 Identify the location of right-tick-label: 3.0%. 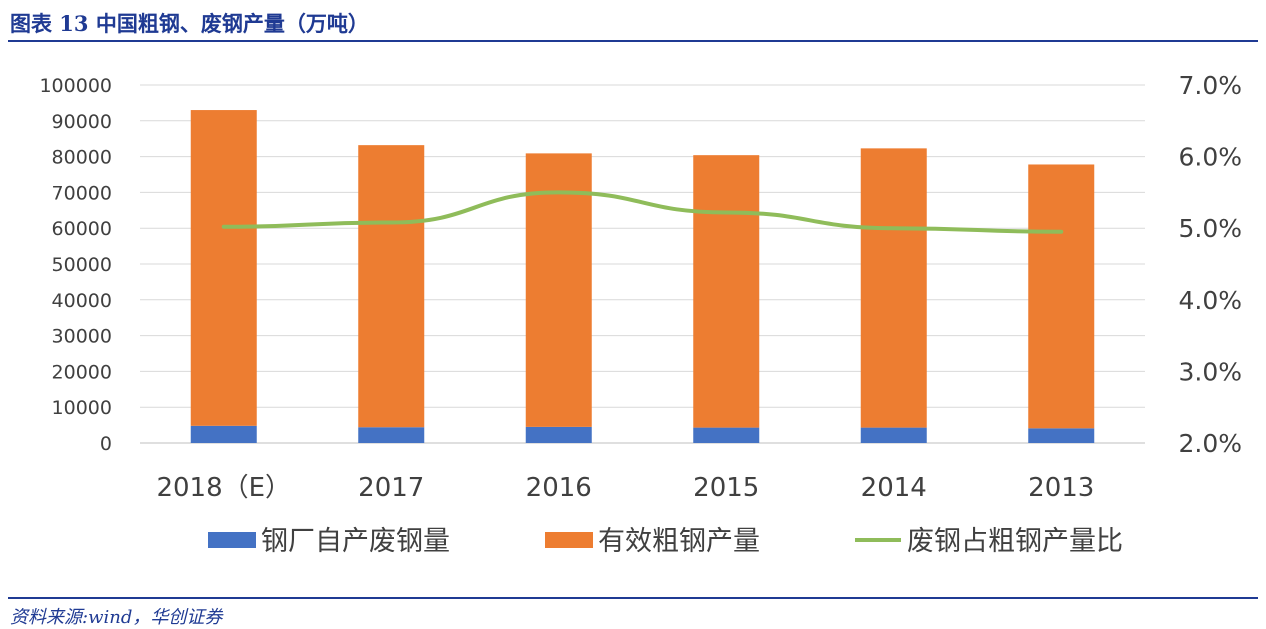
(1210, 371).